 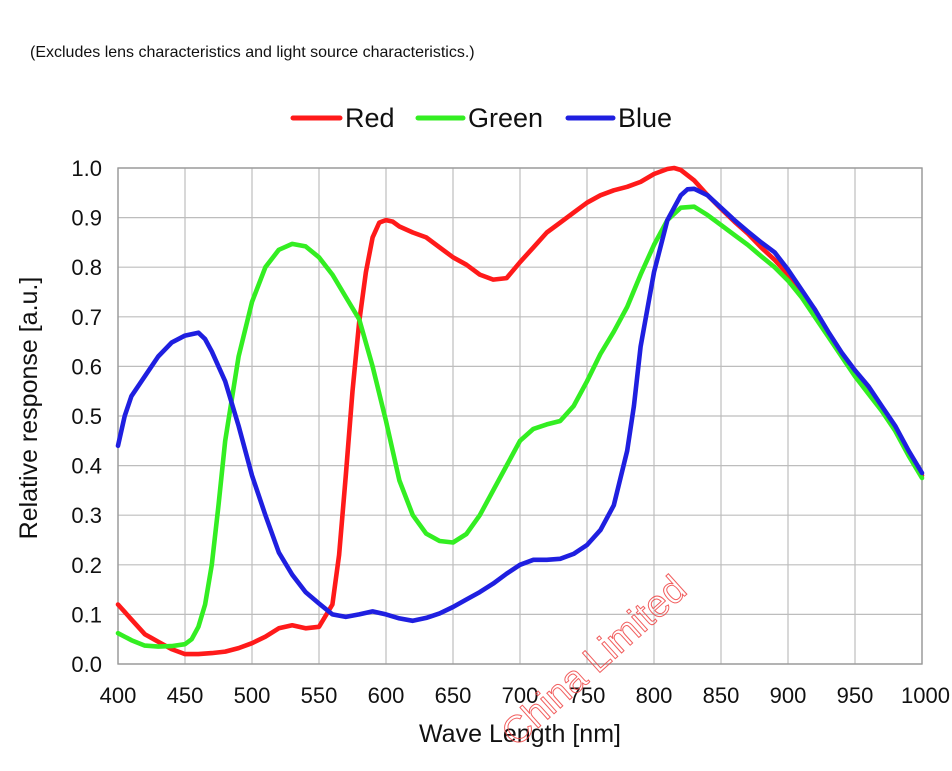 What do you see at coordinates (925, 695) in the screenshot?
I see `x-tick-label: 1000` at bounding box center [925, 695].